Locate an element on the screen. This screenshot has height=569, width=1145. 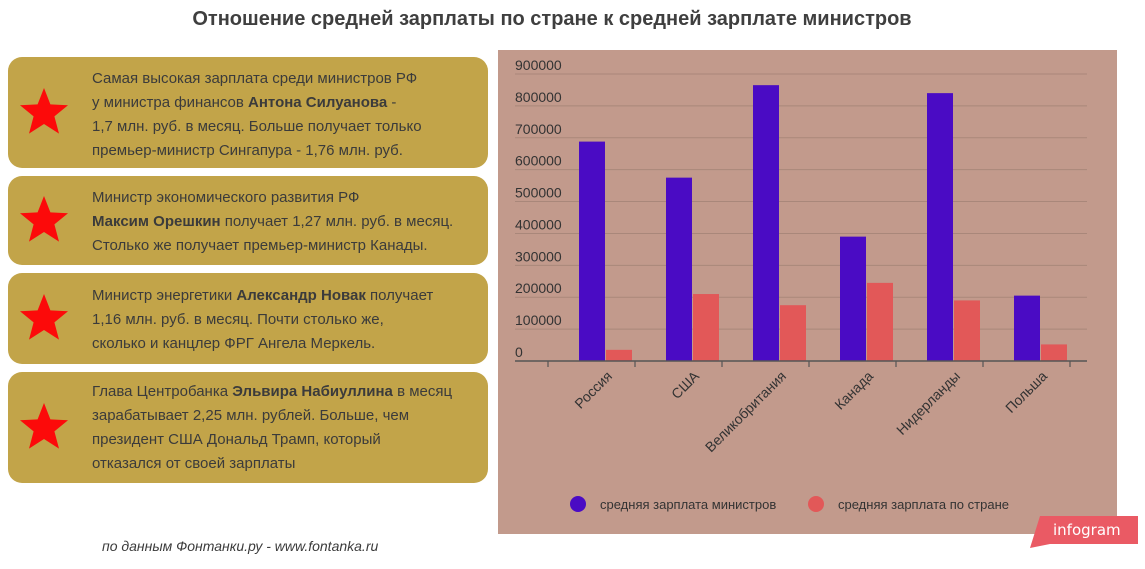
x-tick-label: Нидерланды is located at coordinates (928, 403).